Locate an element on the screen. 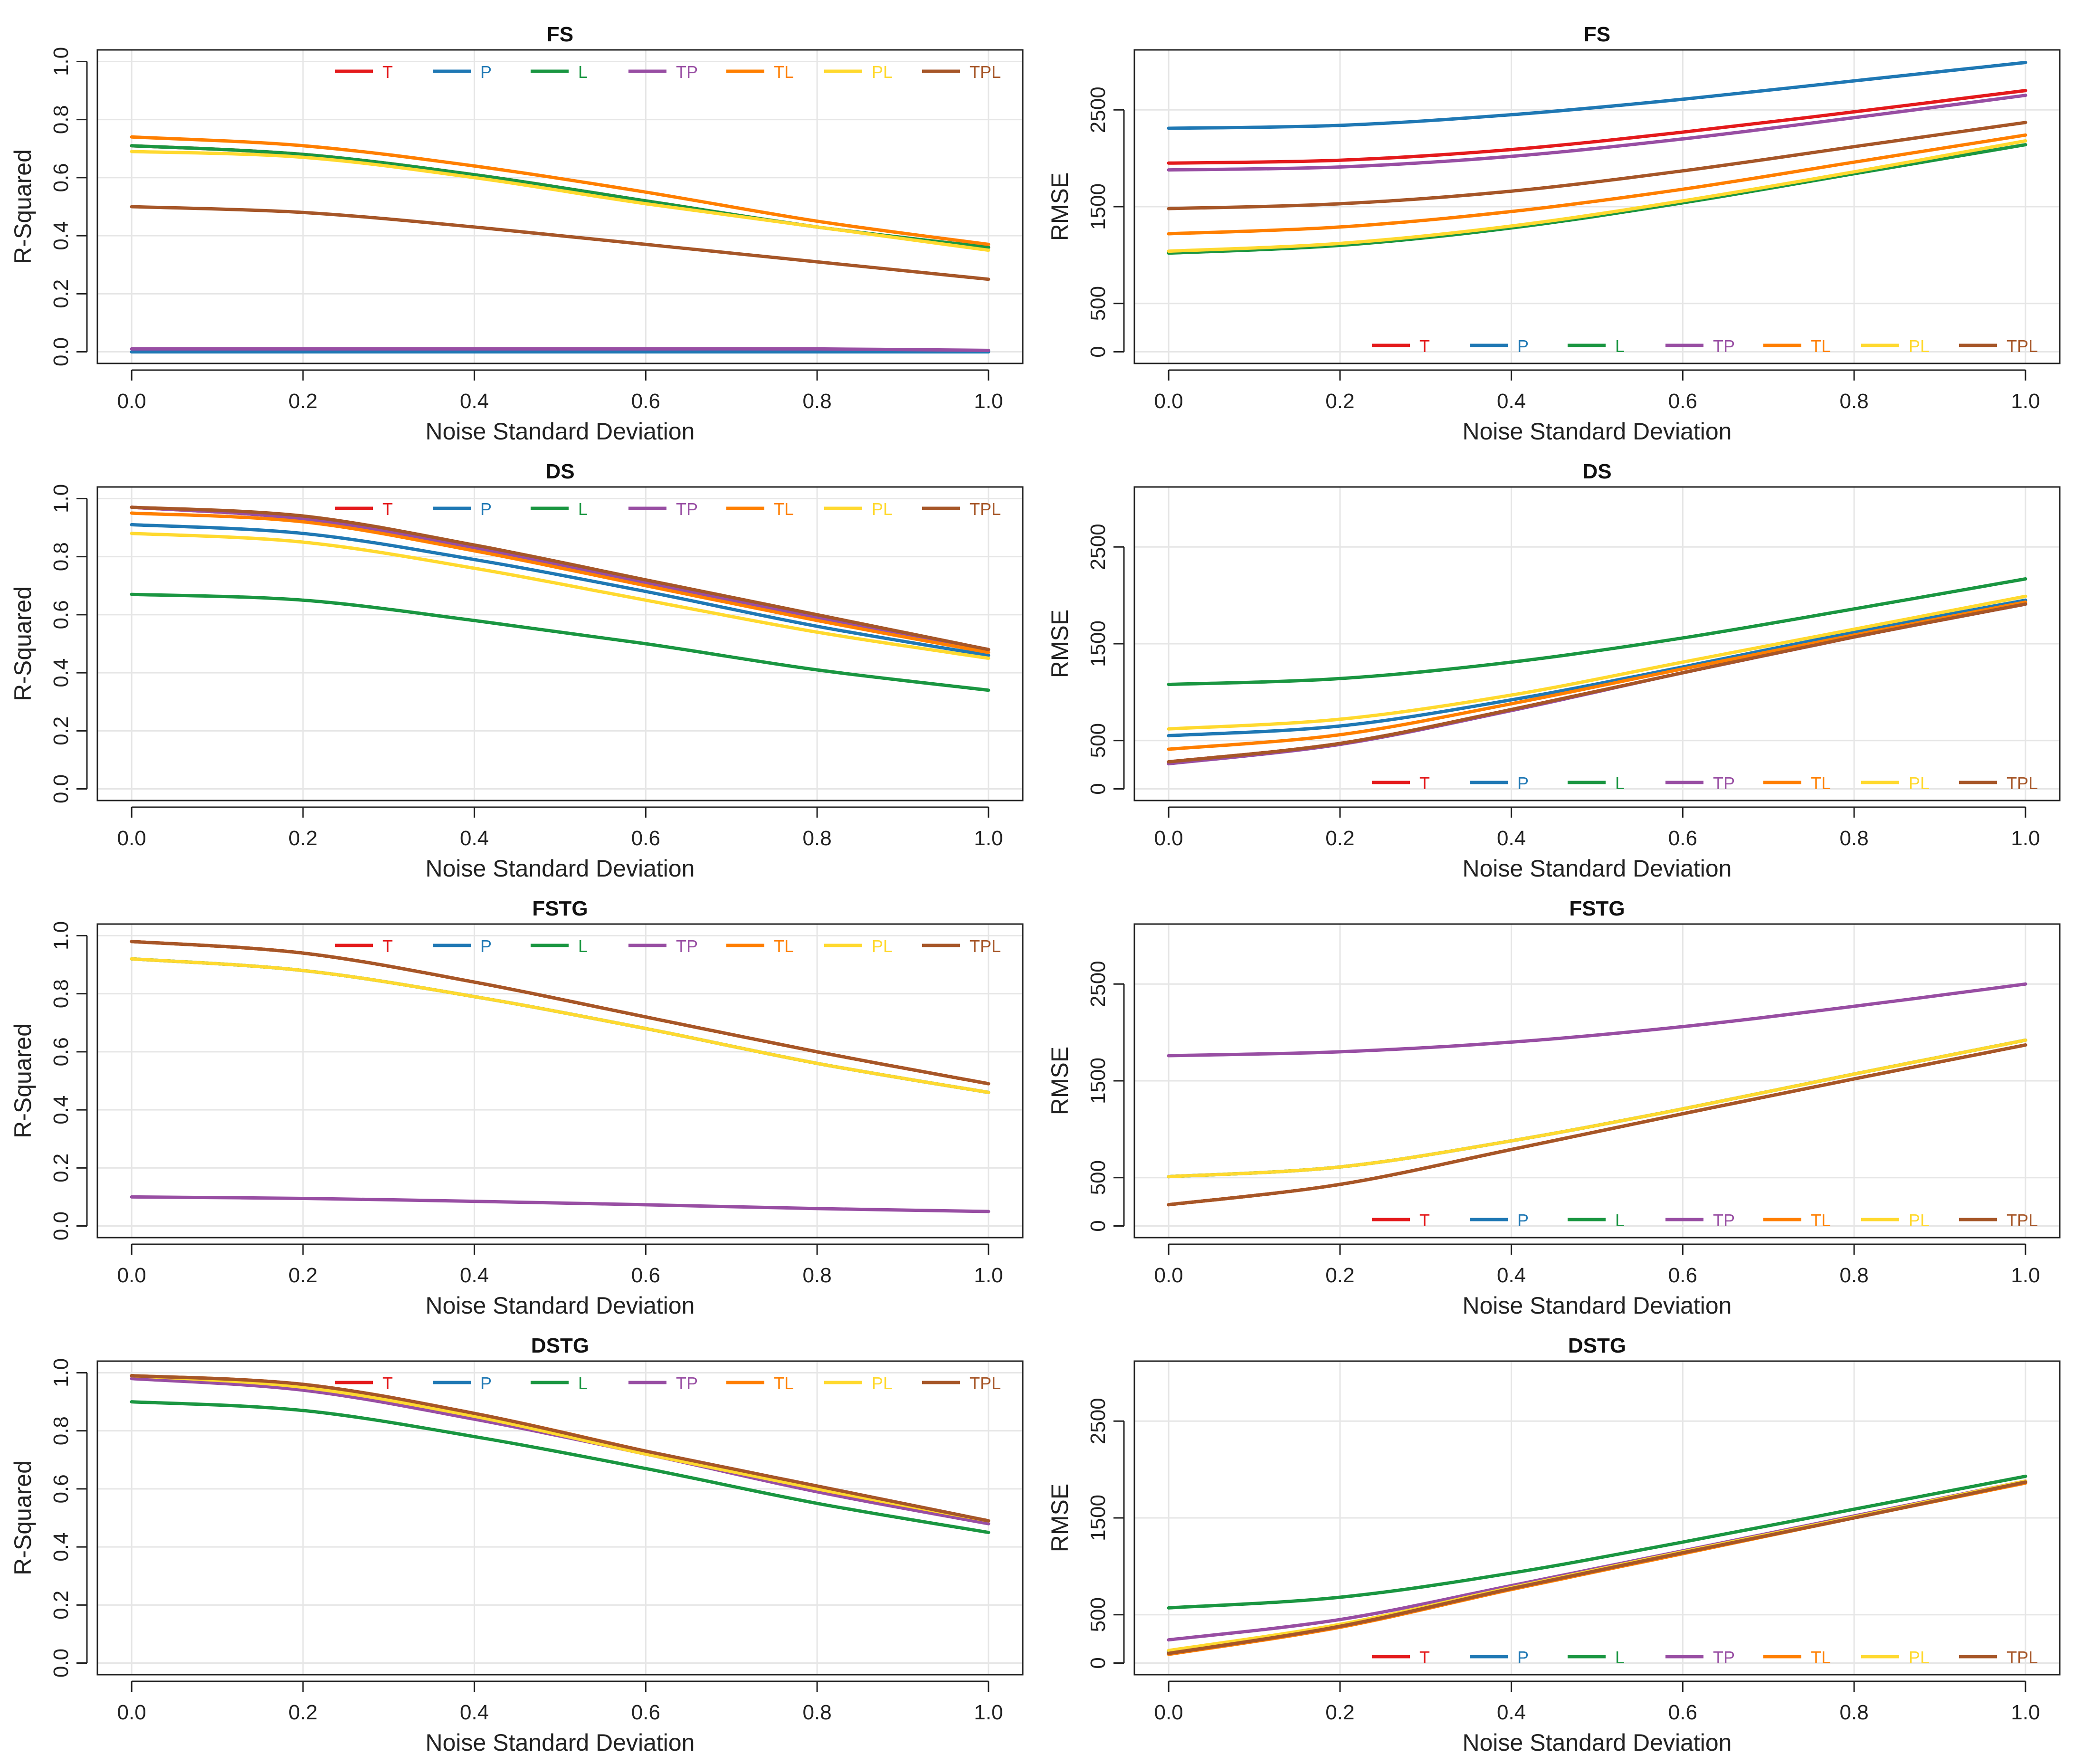  y-tick-label: 500 is located at coordinates (1098, 1177).